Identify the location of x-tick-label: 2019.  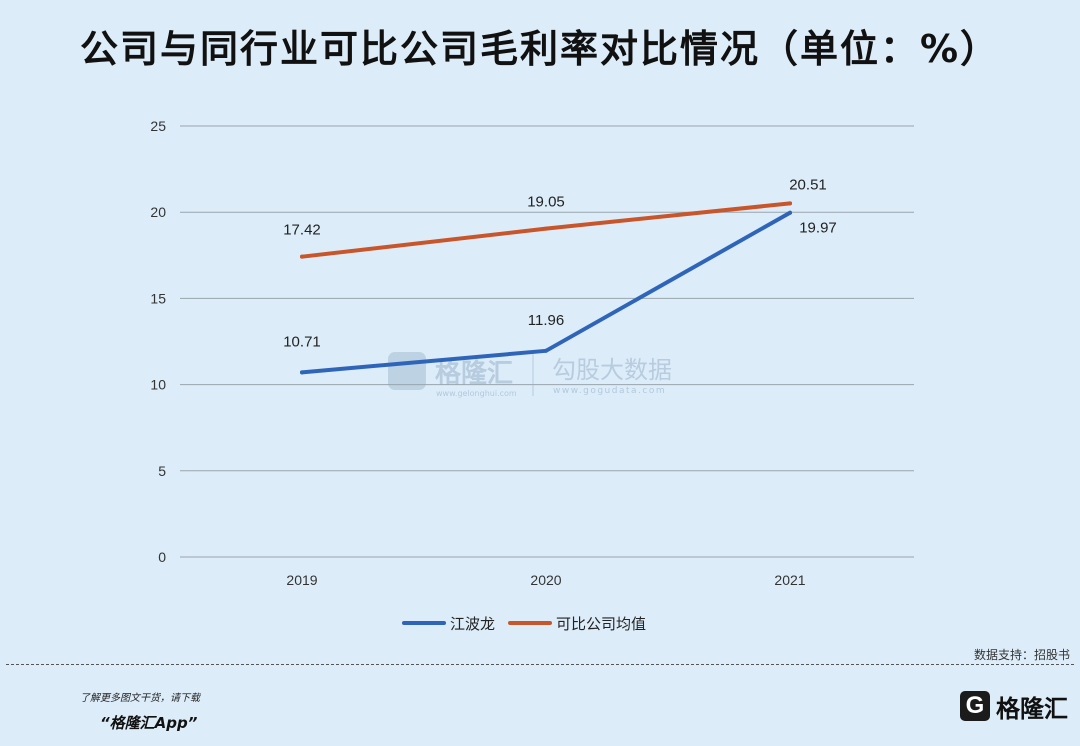
(301, 580).